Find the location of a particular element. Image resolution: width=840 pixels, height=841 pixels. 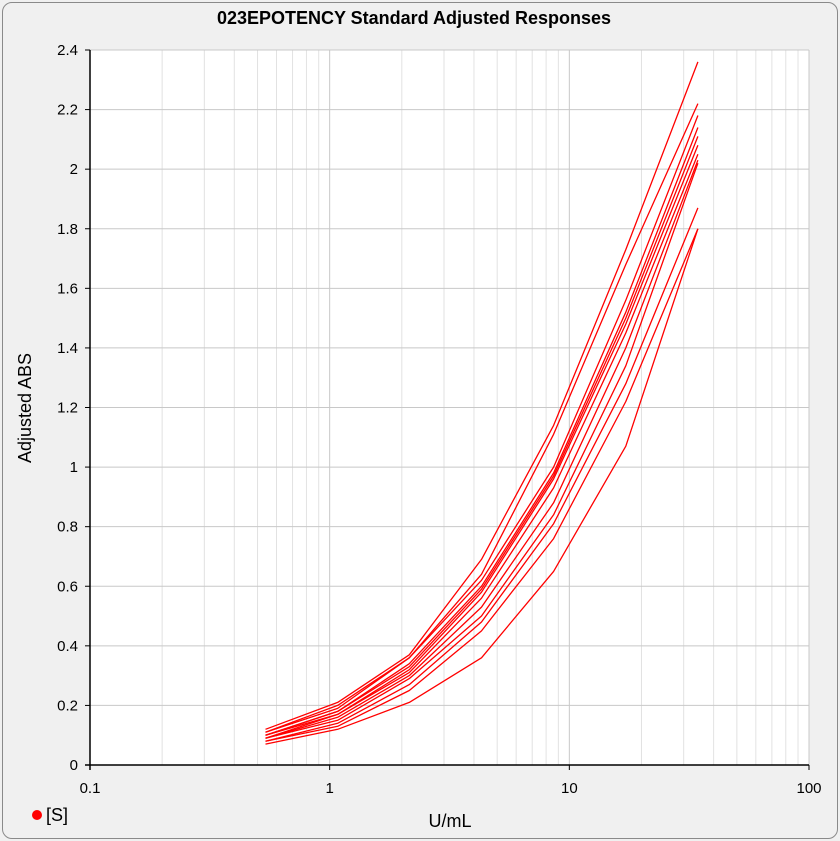

x-axis-label: U/mL is located at coordinates (449, 821).